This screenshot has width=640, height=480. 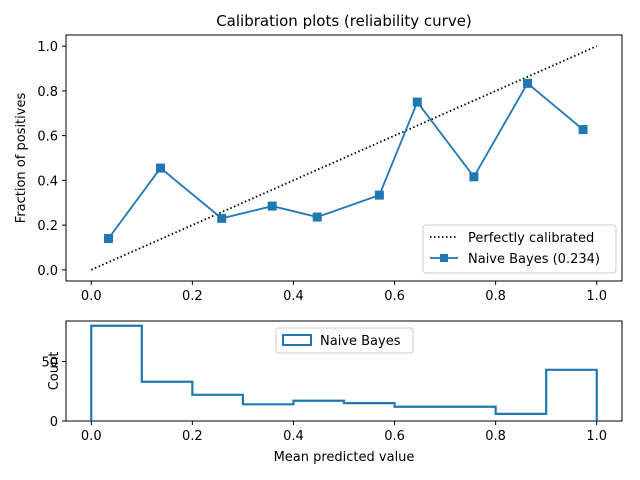 What do you see at coordinates (51, 159) in the screenshot?
I see `top-y-ticks: 0.0 0.2 0.4 0.6 0.8 1.0` at bounding box center [51, 159].